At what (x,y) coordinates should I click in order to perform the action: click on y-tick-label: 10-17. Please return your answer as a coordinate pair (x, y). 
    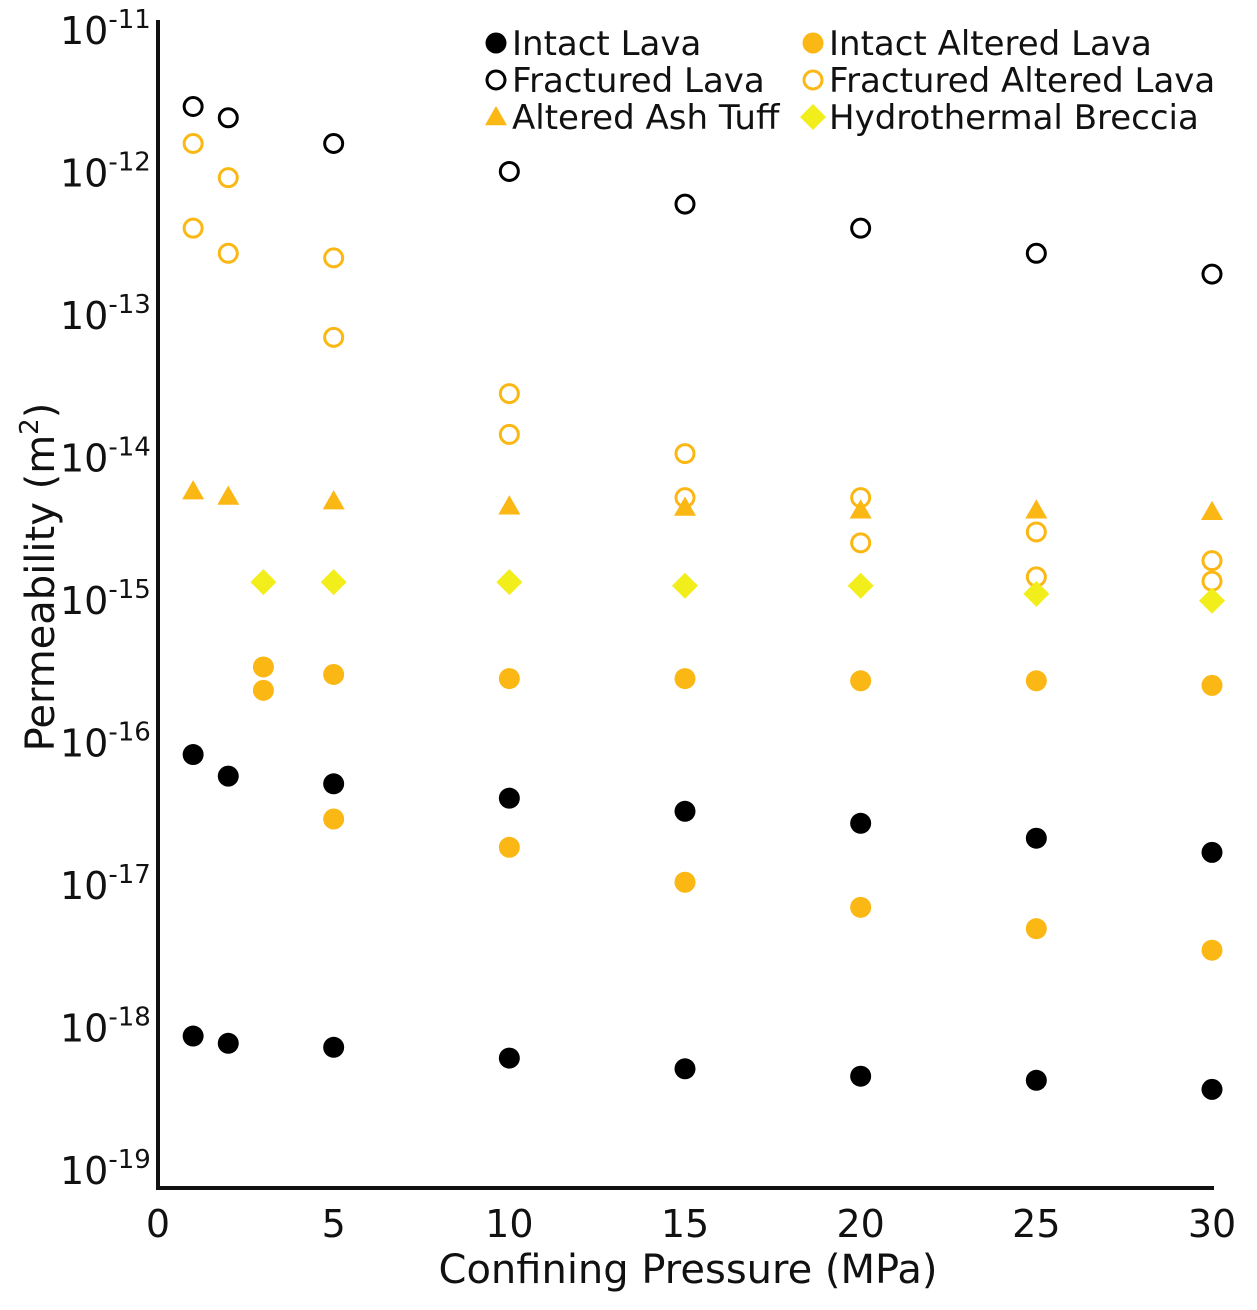
    Looking at the image, I should click on (105, 884).